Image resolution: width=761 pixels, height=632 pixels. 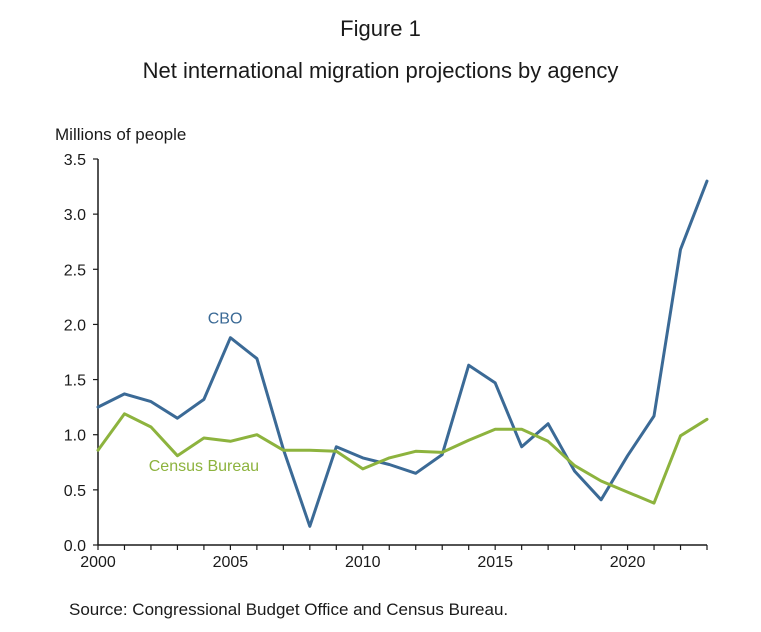 What do you see at coordinates (225, 318) in the screenshot?
I see `series-label-cbo: CBO` at bounding box center [225, 318].